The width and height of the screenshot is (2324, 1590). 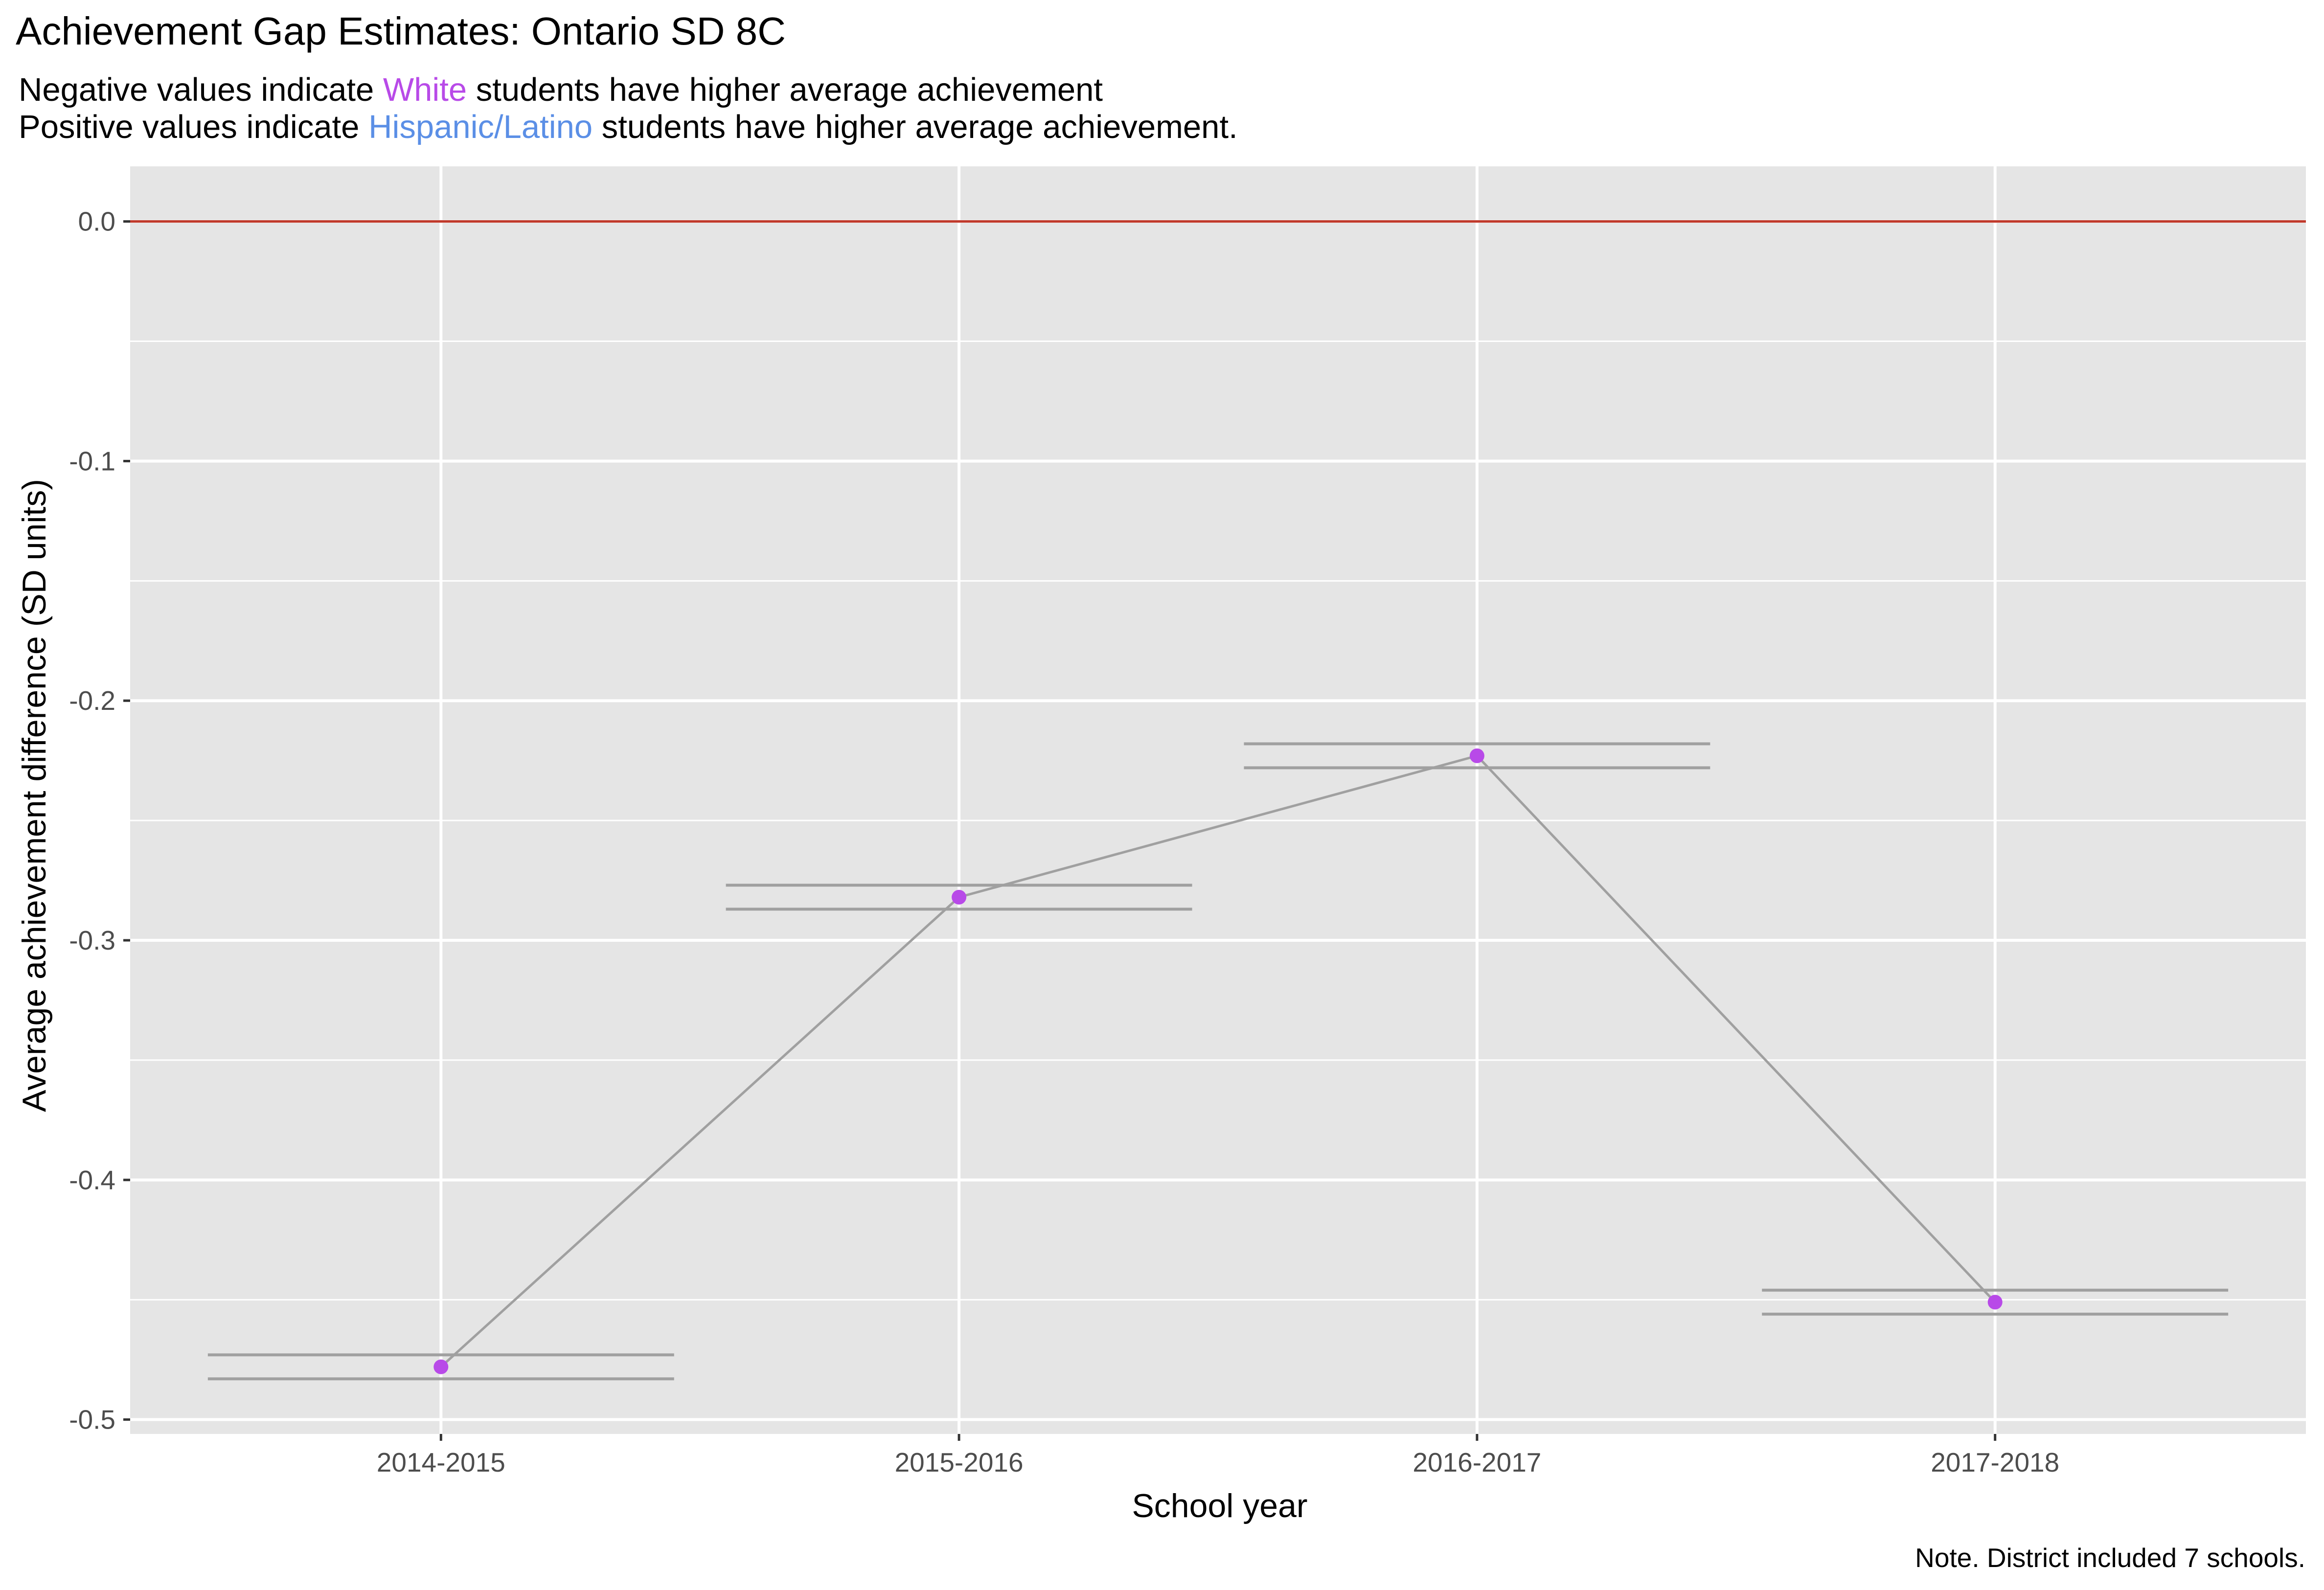 I want to click on x-axis-ticks: 2014-2015 2015-2016 2016-2017 2017-2018, so click(x=1218, y=1456).